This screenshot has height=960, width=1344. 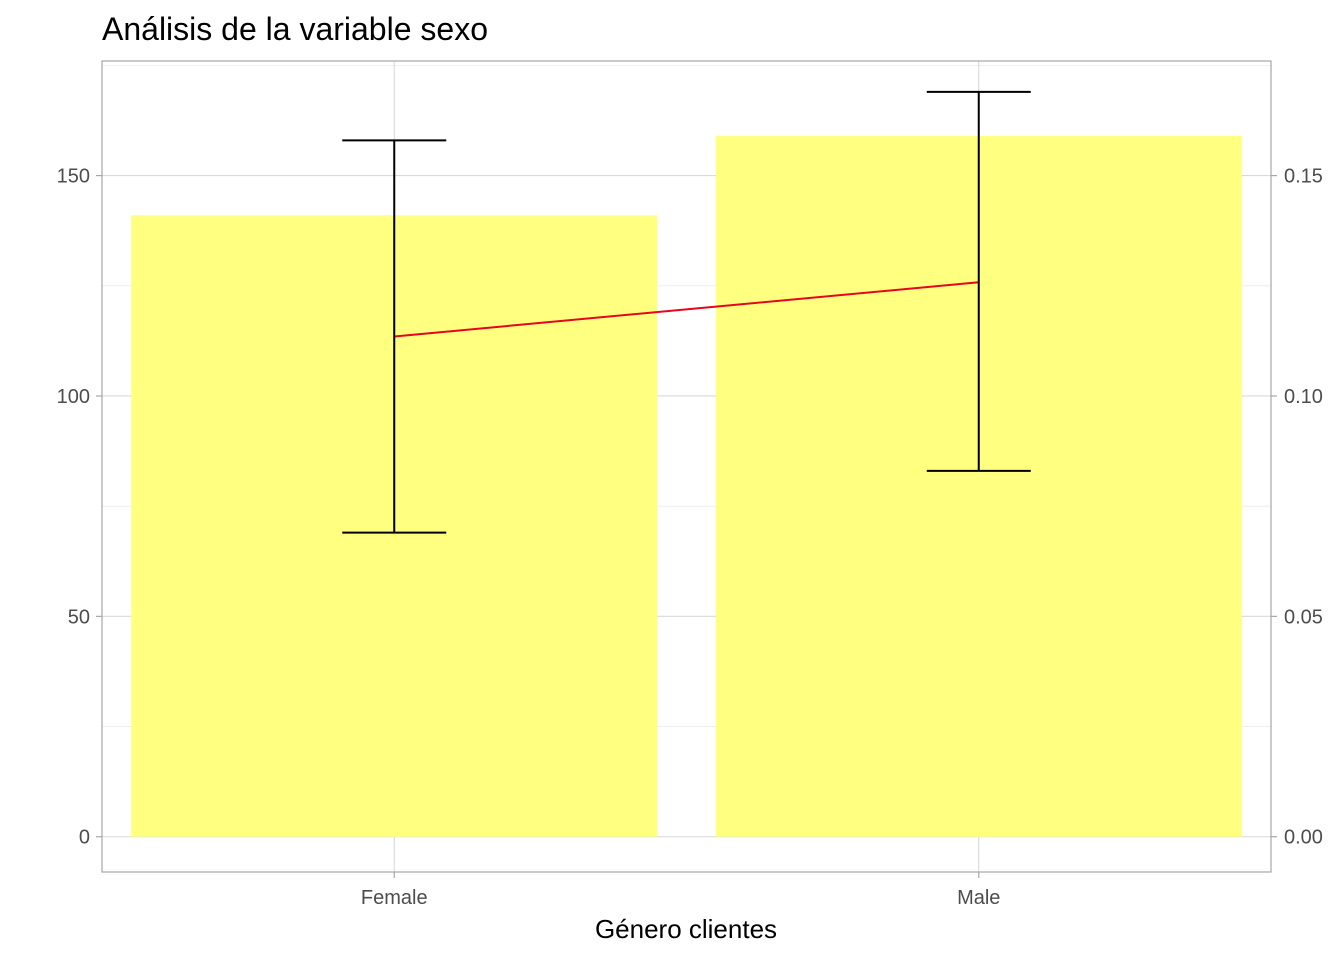 What do you see at coordinates (79, 507) in the screenshot?
I see `y-axis-left: 0 50 100 150` at bounding box center [79, 507].